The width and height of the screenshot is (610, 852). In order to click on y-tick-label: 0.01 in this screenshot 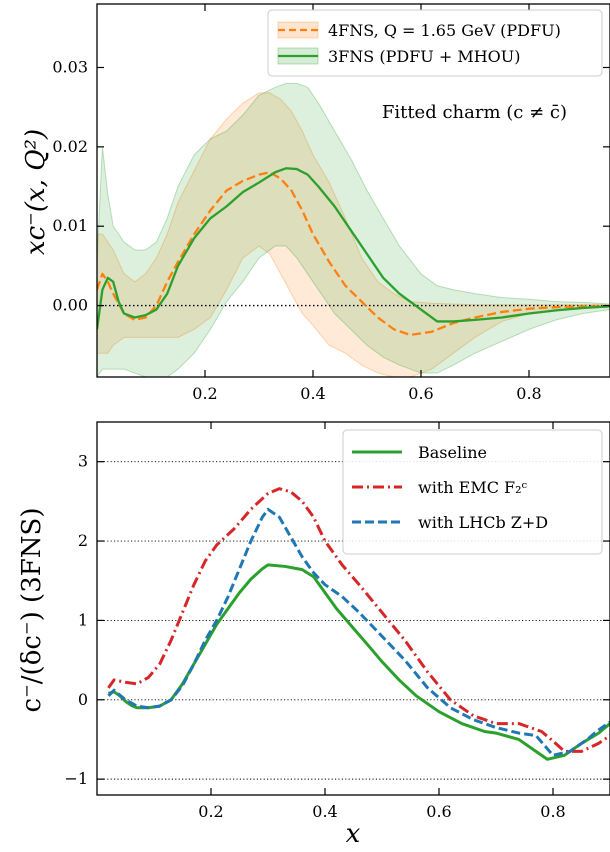, I will do `click(70, 225)`.